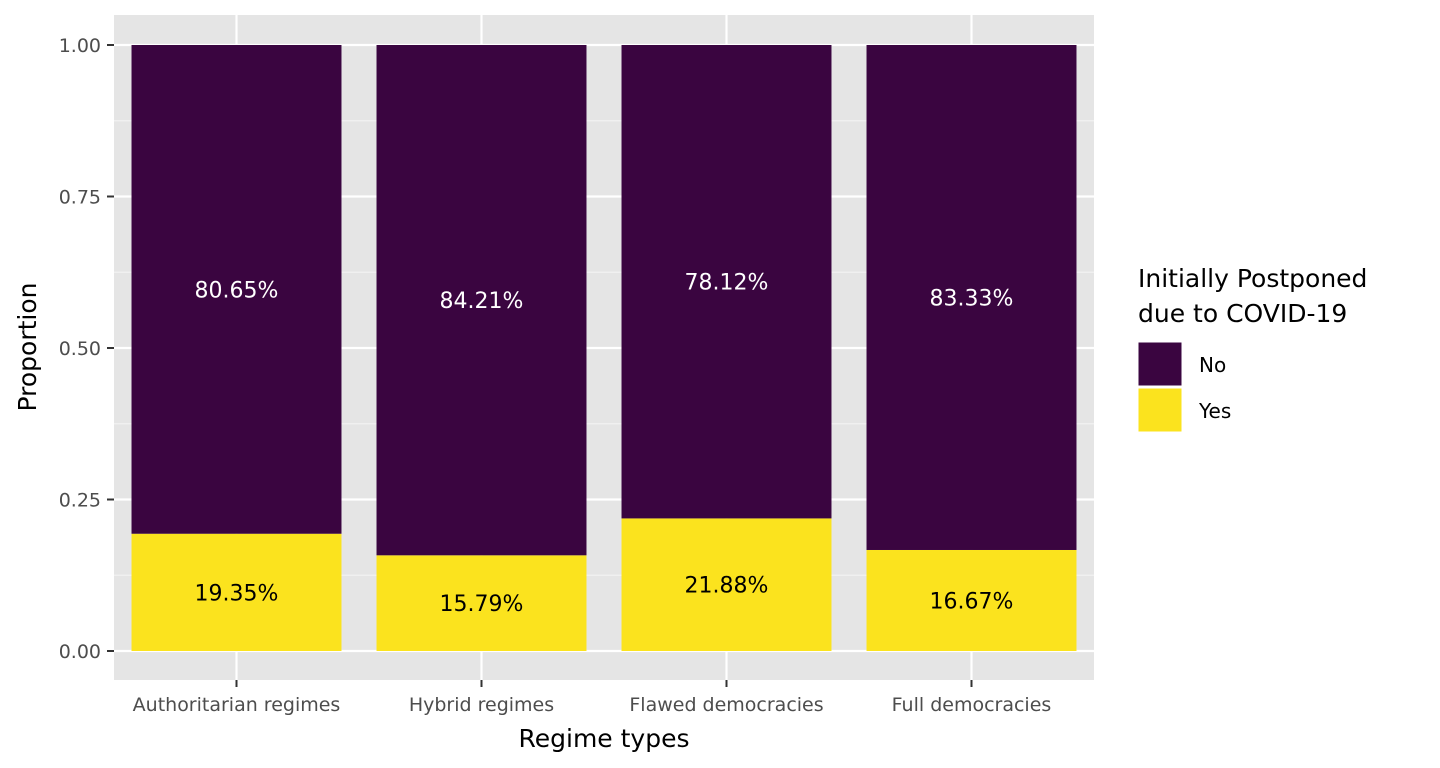  What do you see at coordinates (1212, 365) in the screenshot?
I see `legend-label-no: No` at bounding box center [1212, 365].